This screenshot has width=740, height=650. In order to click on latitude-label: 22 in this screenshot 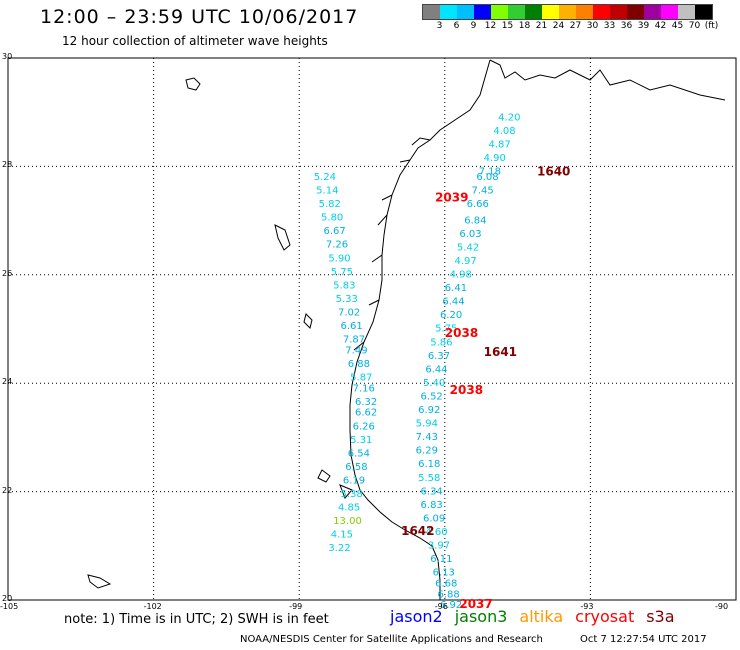, I will do `click(7, 490)`.